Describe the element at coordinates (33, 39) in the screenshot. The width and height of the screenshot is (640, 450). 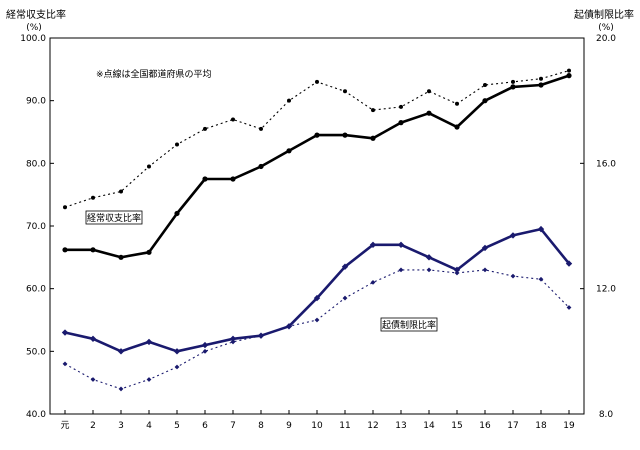
I see `left-tick-label: 100.0` at that location.